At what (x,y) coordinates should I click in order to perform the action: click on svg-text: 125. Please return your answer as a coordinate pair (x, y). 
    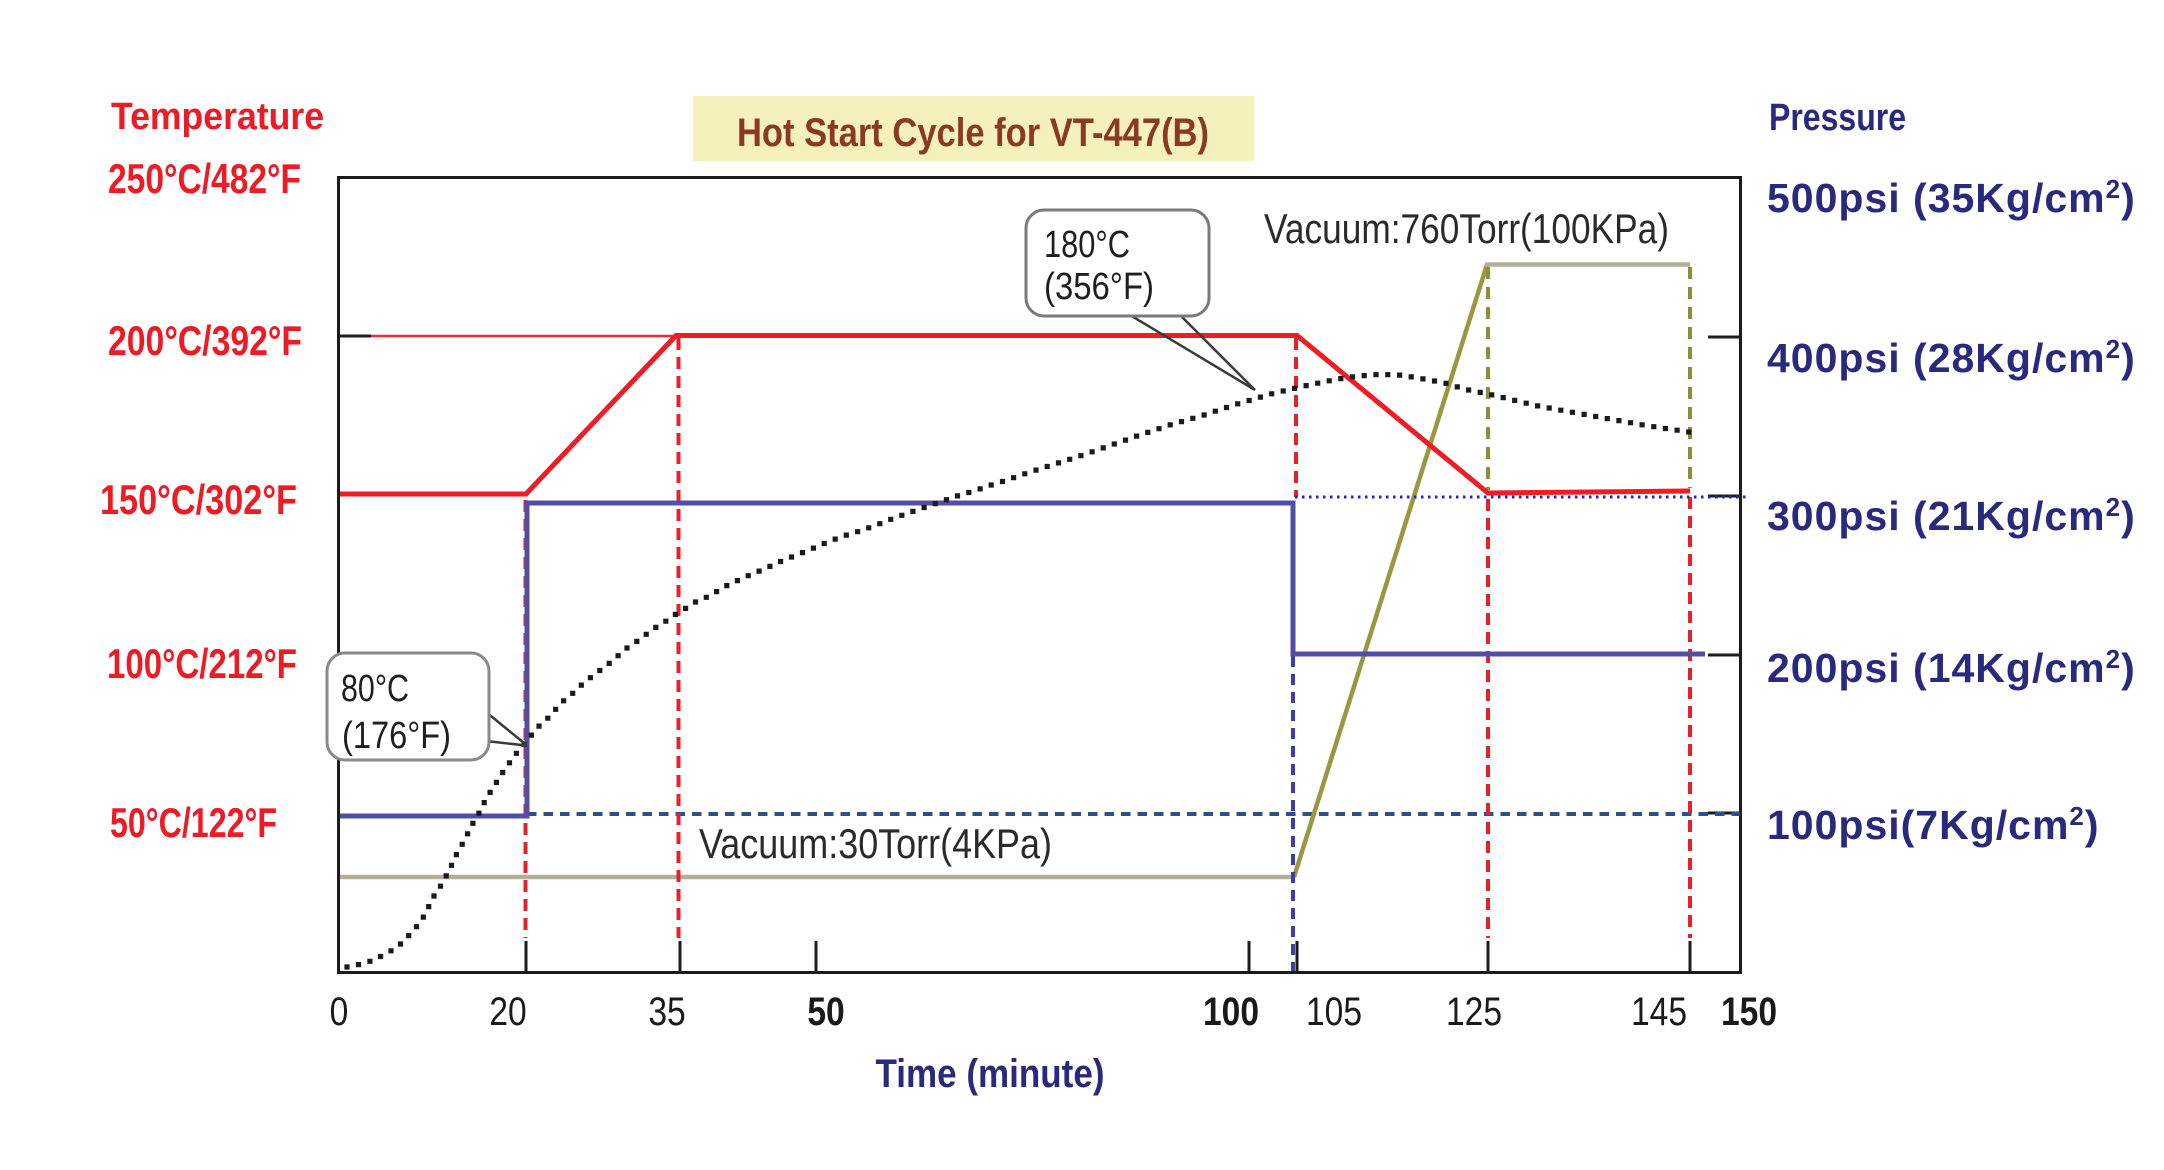
    Looking at the image, I should click on (1474, 1011).